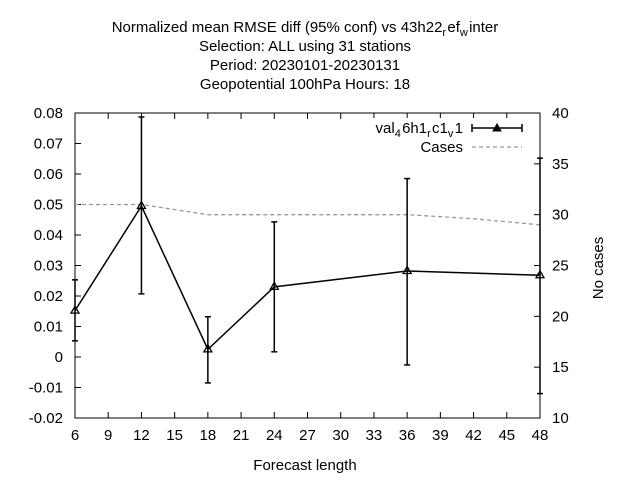 The height and width of the screenshot is (480, 640). I want to click on y-axis-right: 10 15 20 25 30 35 40, so click(551, 266).